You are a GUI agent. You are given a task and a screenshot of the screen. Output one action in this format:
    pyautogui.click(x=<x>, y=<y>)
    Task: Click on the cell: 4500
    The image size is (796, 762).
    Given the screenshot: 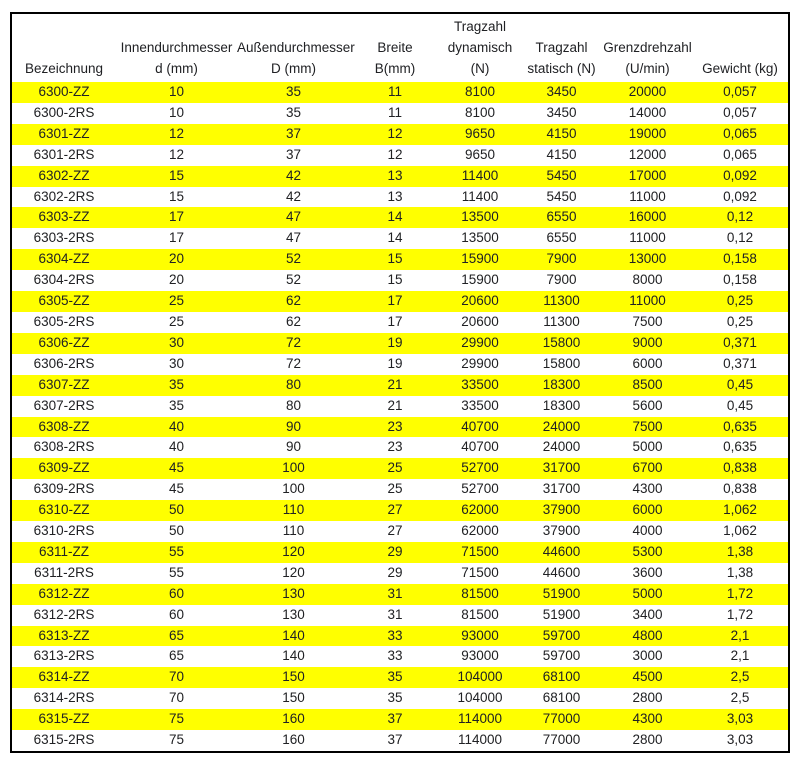 What is the action you would take?
    pyautogui.click(x=647, y=678)
    